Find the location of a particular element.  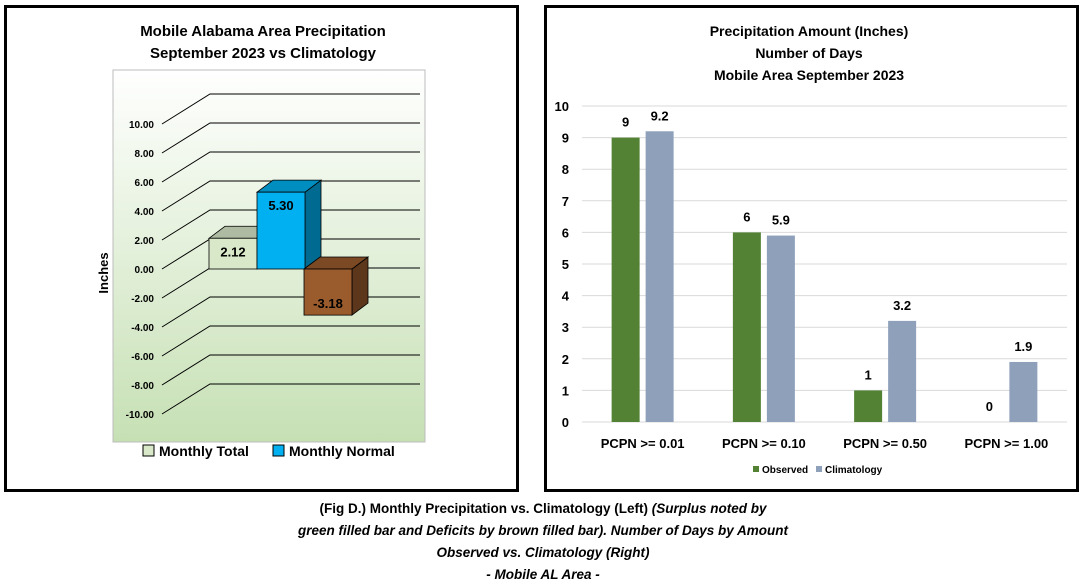

right-bar-value-label: 6 is located at coordinates (746, 216).